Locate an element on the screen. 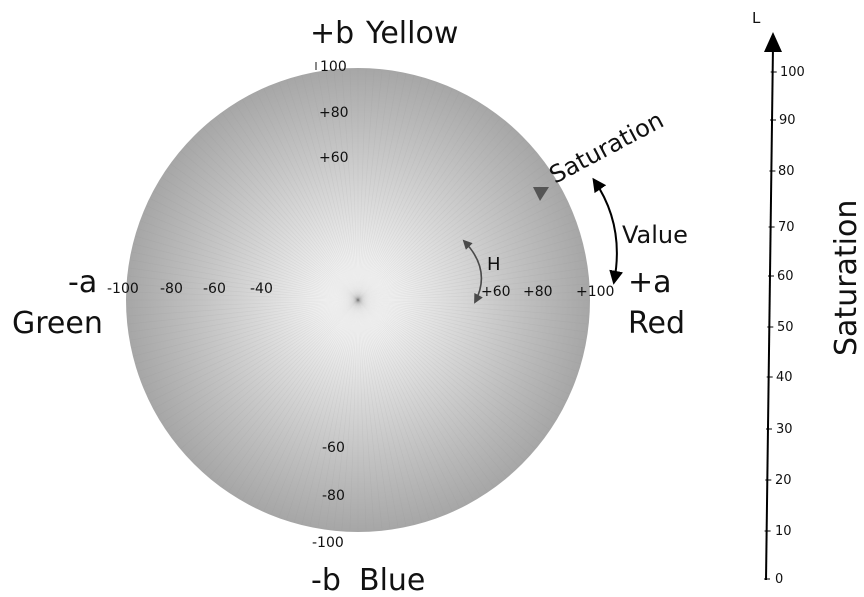  a-tick-right-0: +60 is located at coordinates (496, 292).